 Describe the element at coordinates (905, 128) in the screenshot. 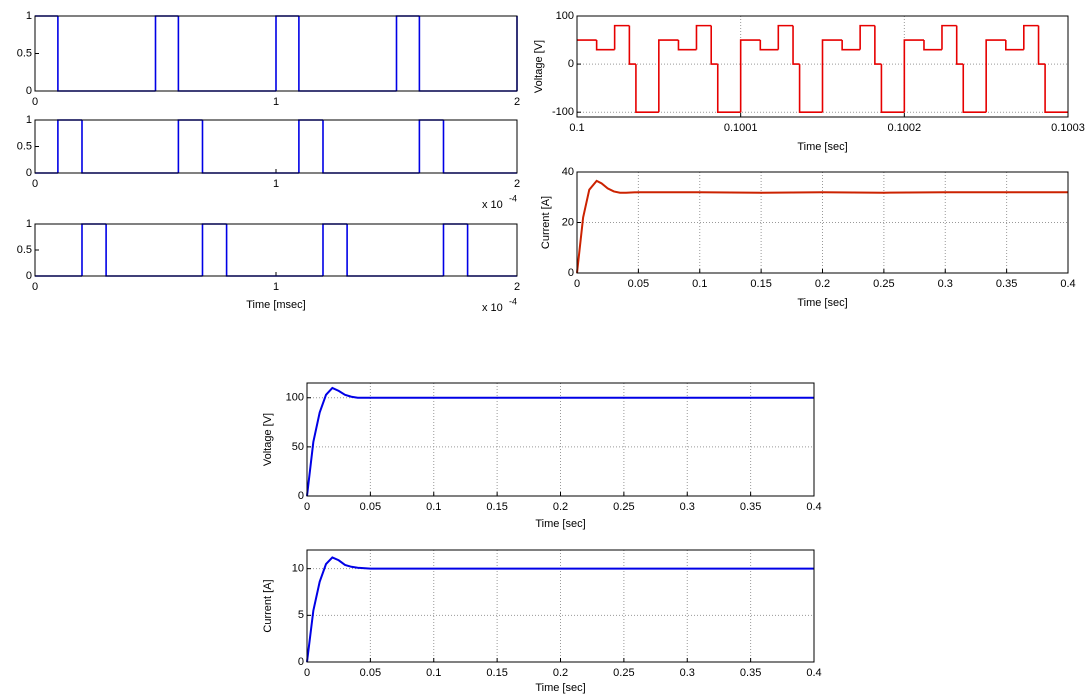

I see `x-tick-label: 0.1002` at that location.